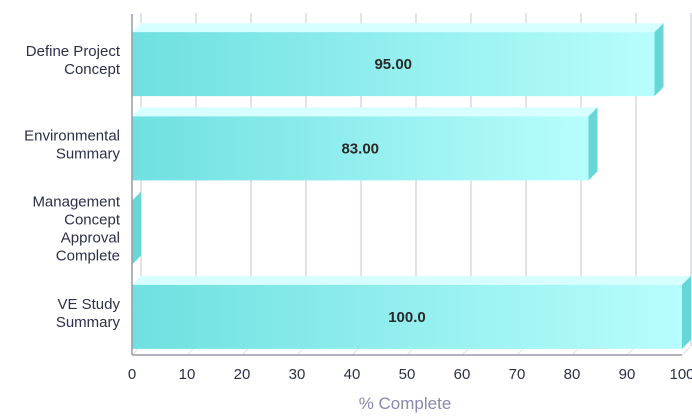  I want to click on y-category-label: Define Project Concept, so click(73, 60).